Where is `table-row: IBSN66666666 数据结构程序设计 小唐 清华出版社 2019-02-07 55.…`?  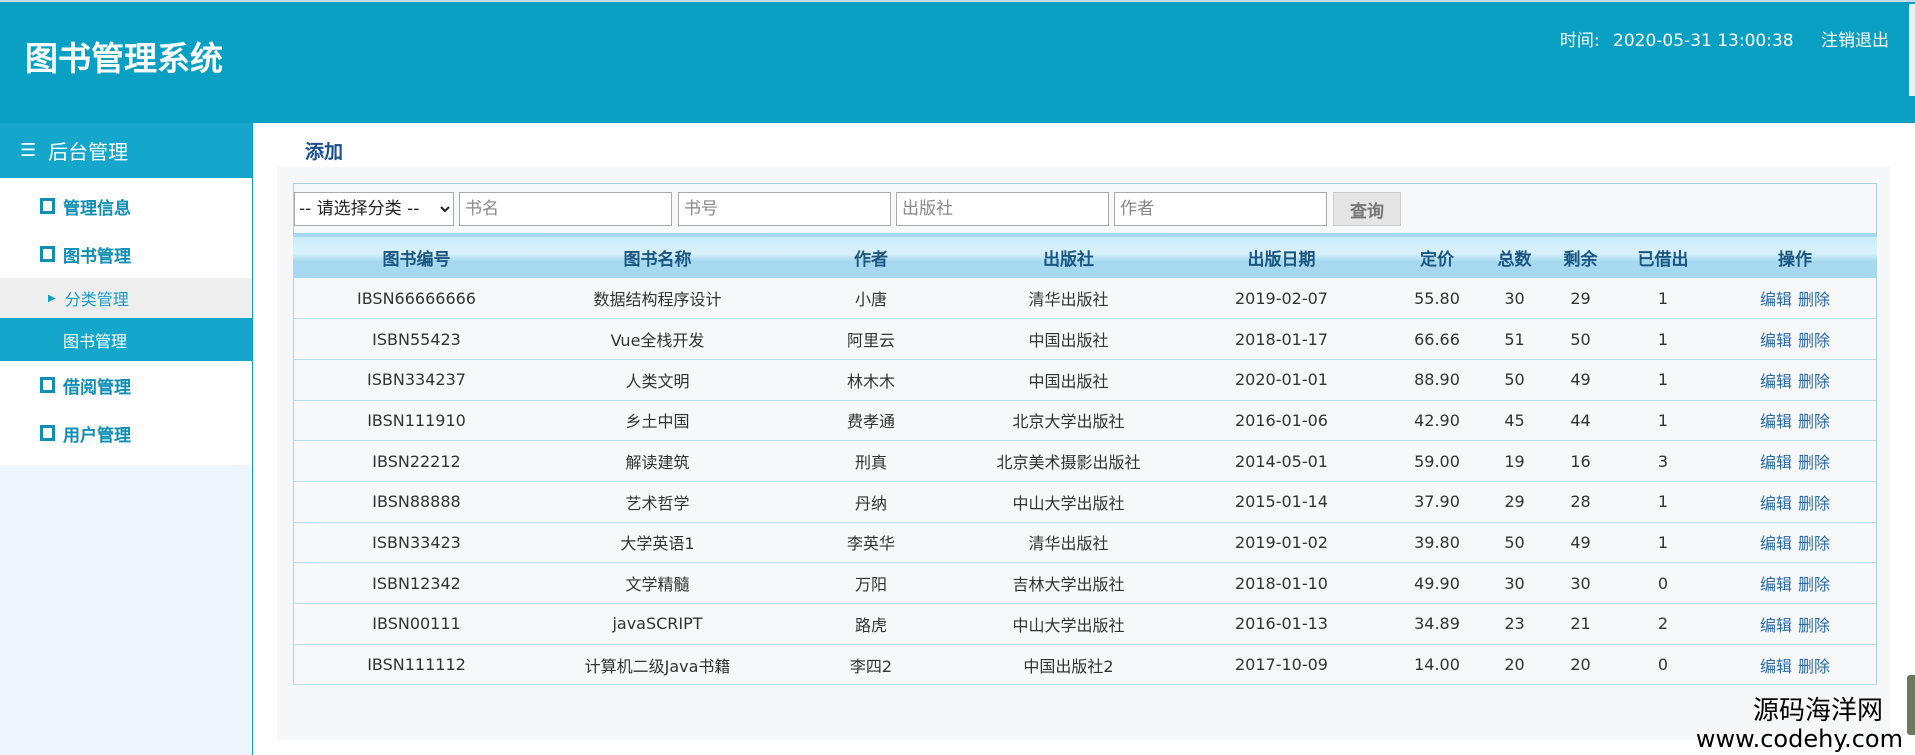
table-row: IBSN66666666 数据结构程序设计 小唐 清华出版社 2019-02-07 55.… is located at coordinates (1085, 299).